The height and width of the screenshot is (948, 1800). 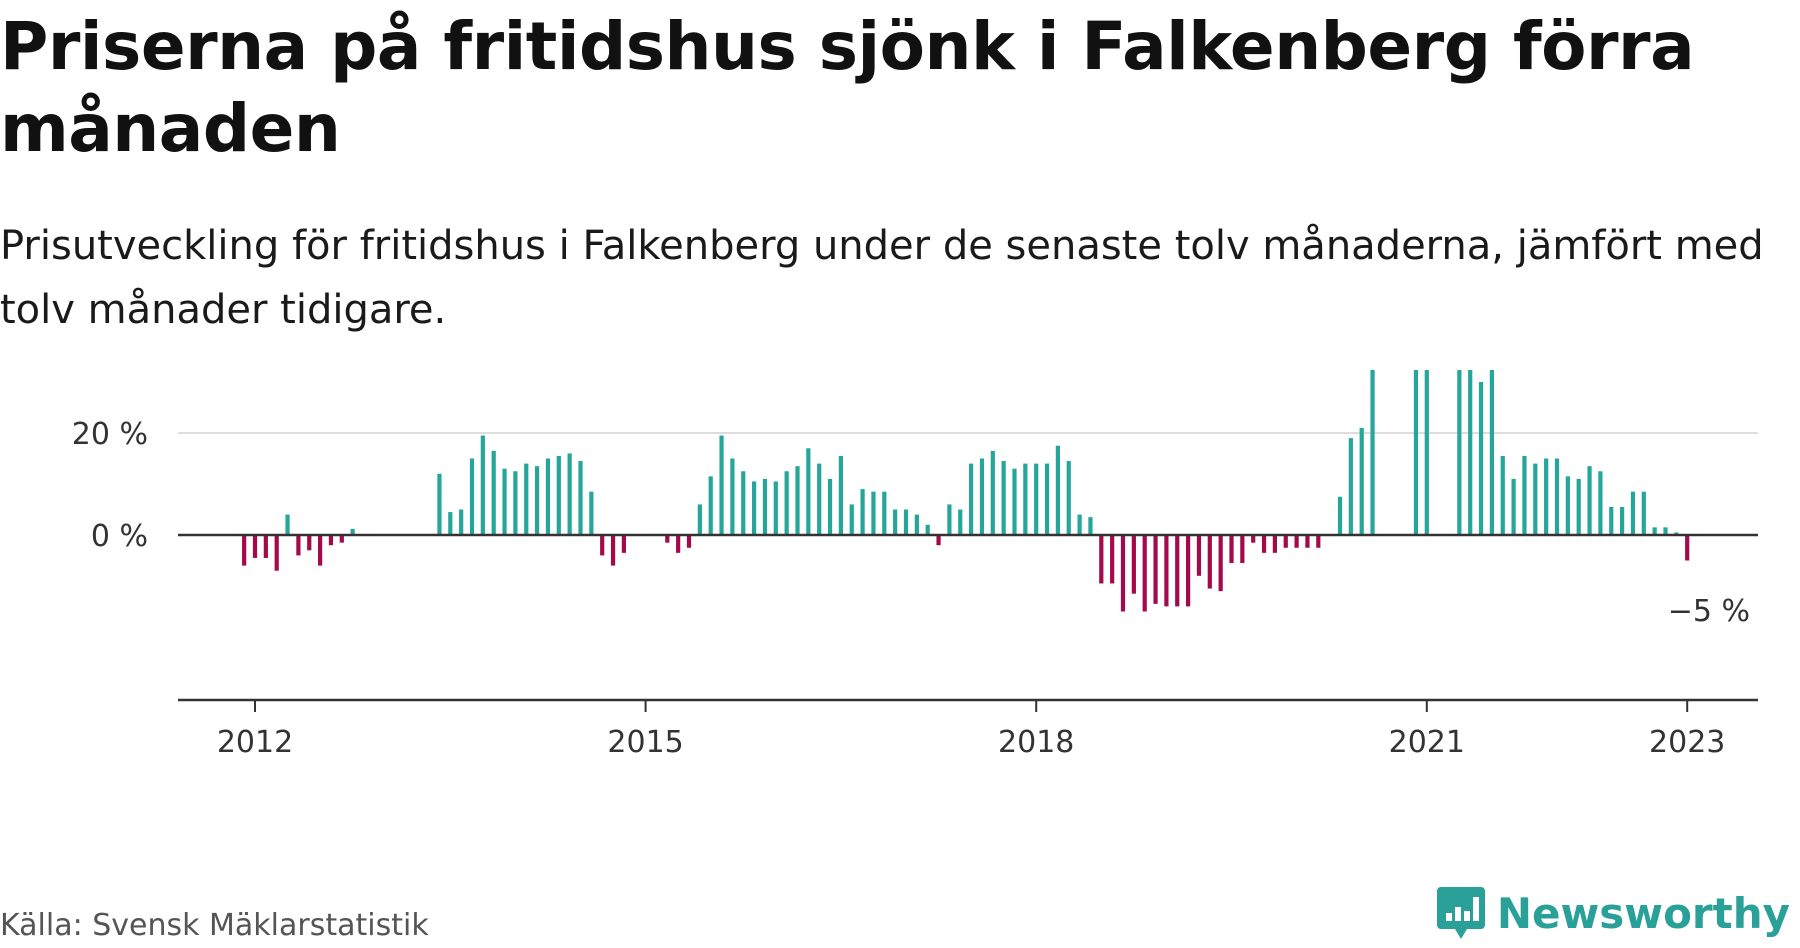 I want to click on x-tick-label: 2015, so click(x=645, y=742).